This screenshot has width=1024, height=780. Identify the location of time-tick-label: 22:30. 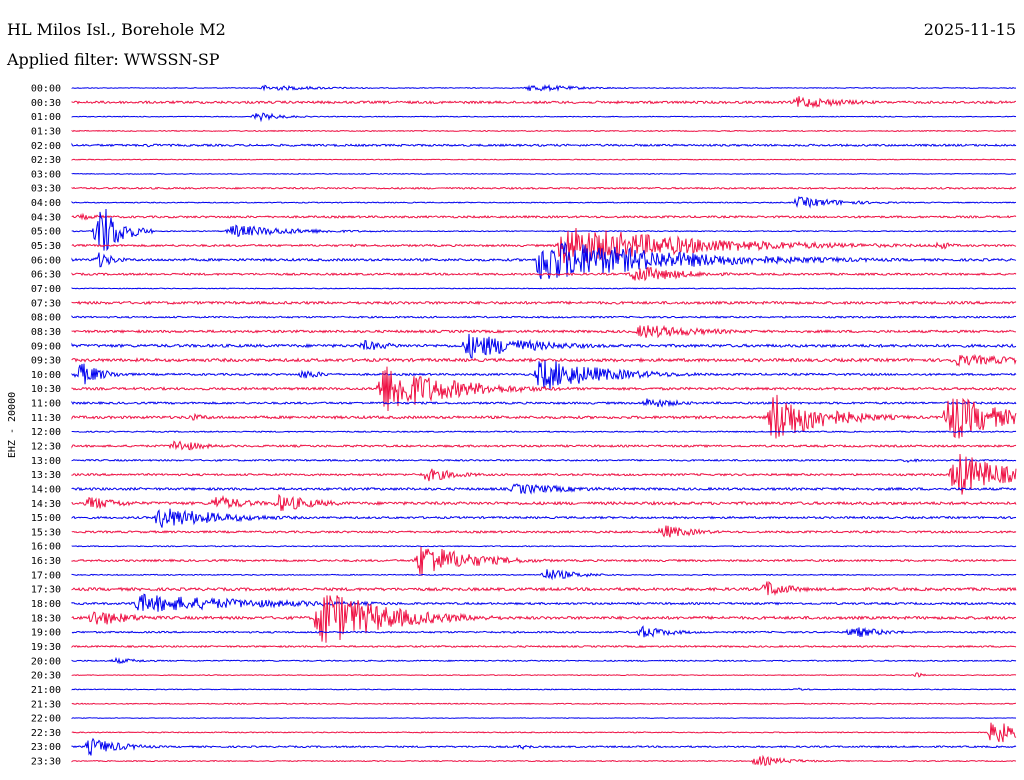
(46, 733).